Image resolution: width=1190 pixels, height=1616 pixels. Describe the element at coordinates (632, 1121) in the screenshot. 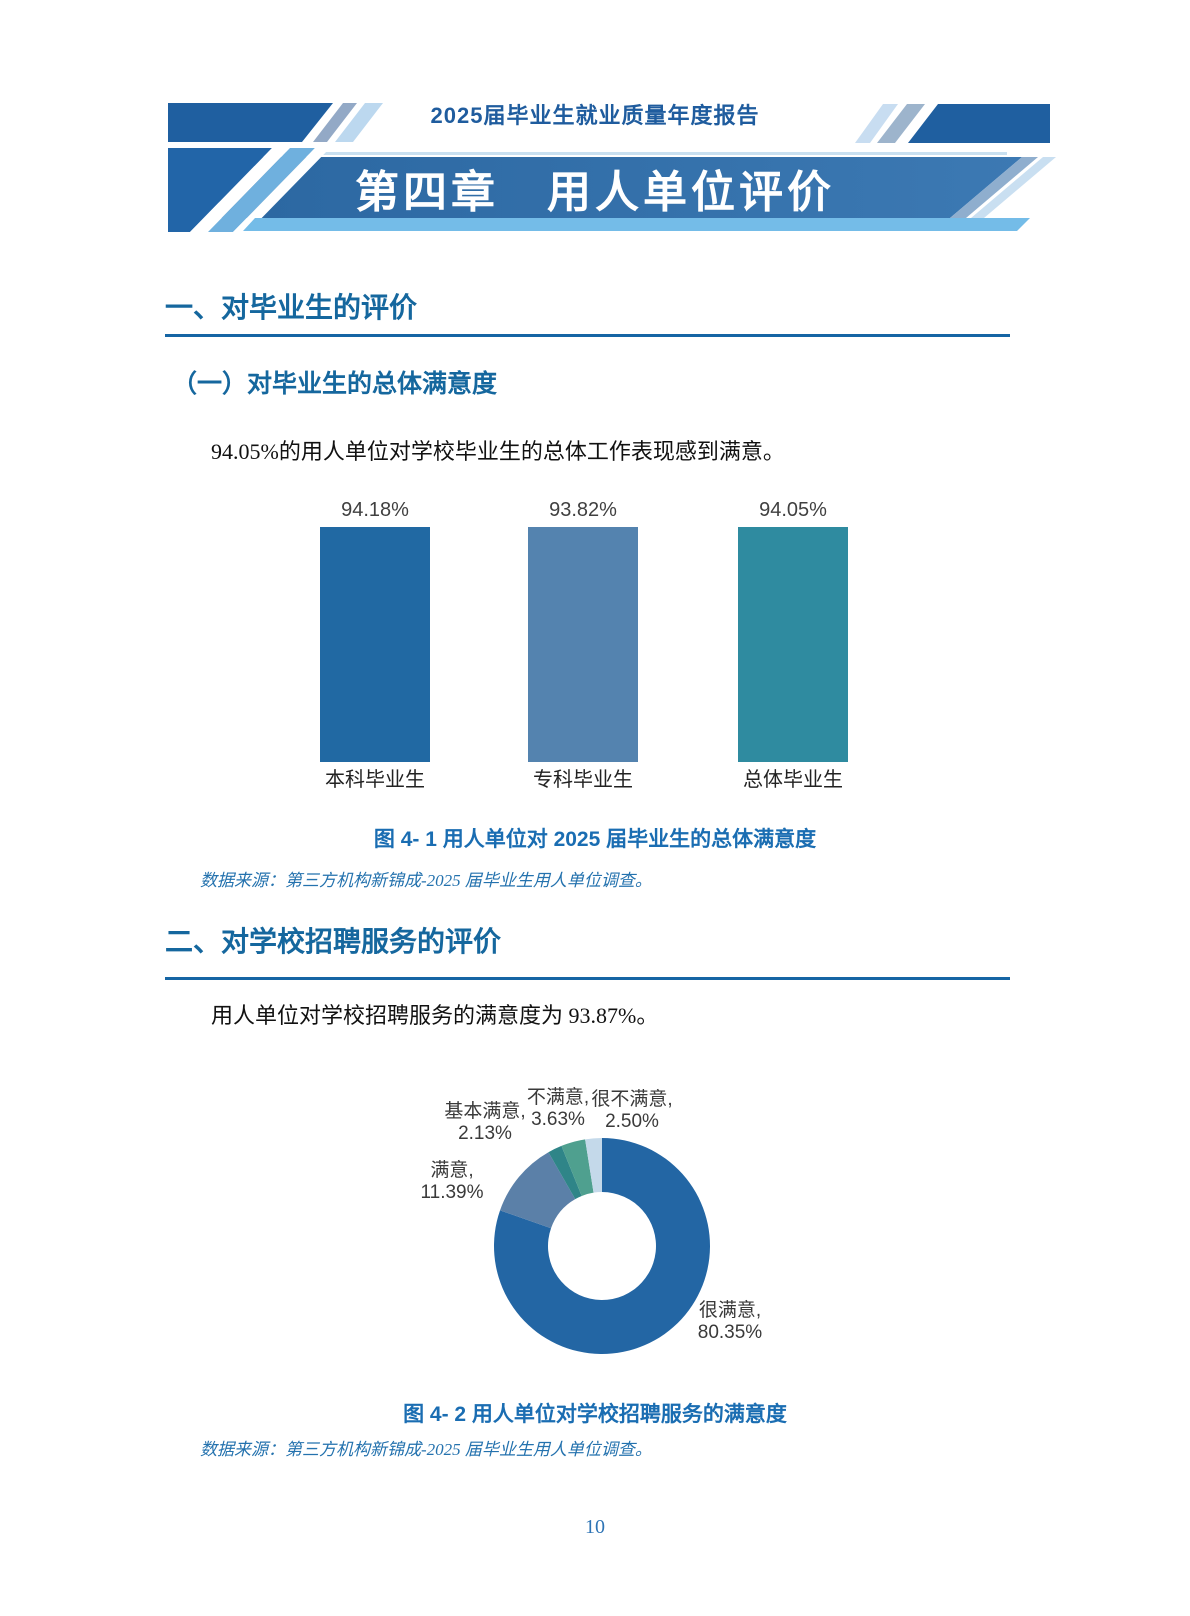

I see `donut-label-value: 2.50%` at that location.